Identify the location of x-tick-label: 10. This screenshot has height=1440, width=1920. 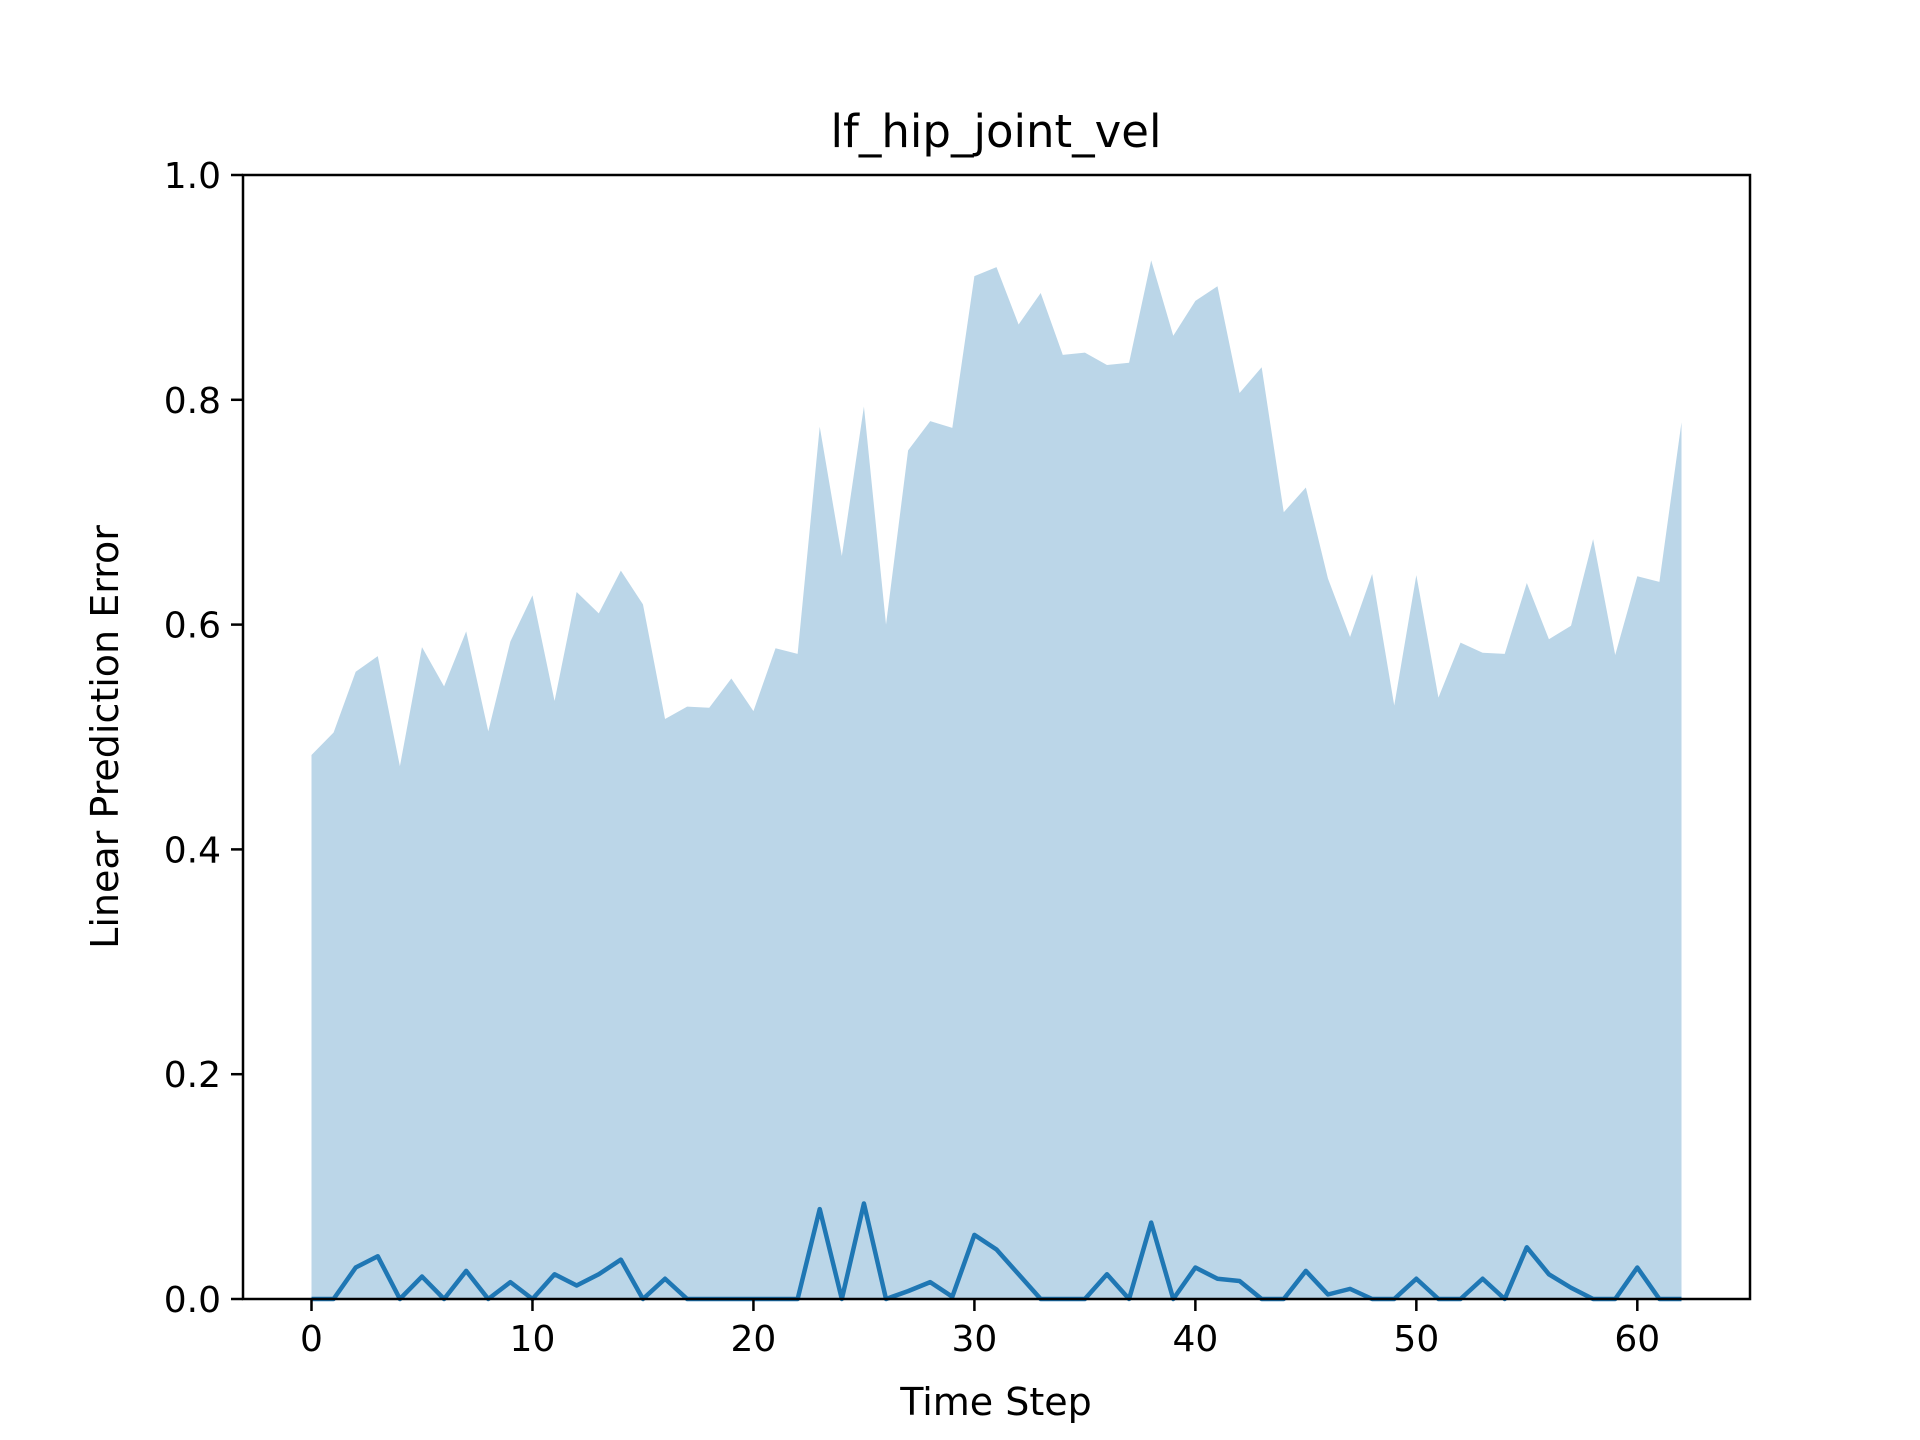
(533, 1339).